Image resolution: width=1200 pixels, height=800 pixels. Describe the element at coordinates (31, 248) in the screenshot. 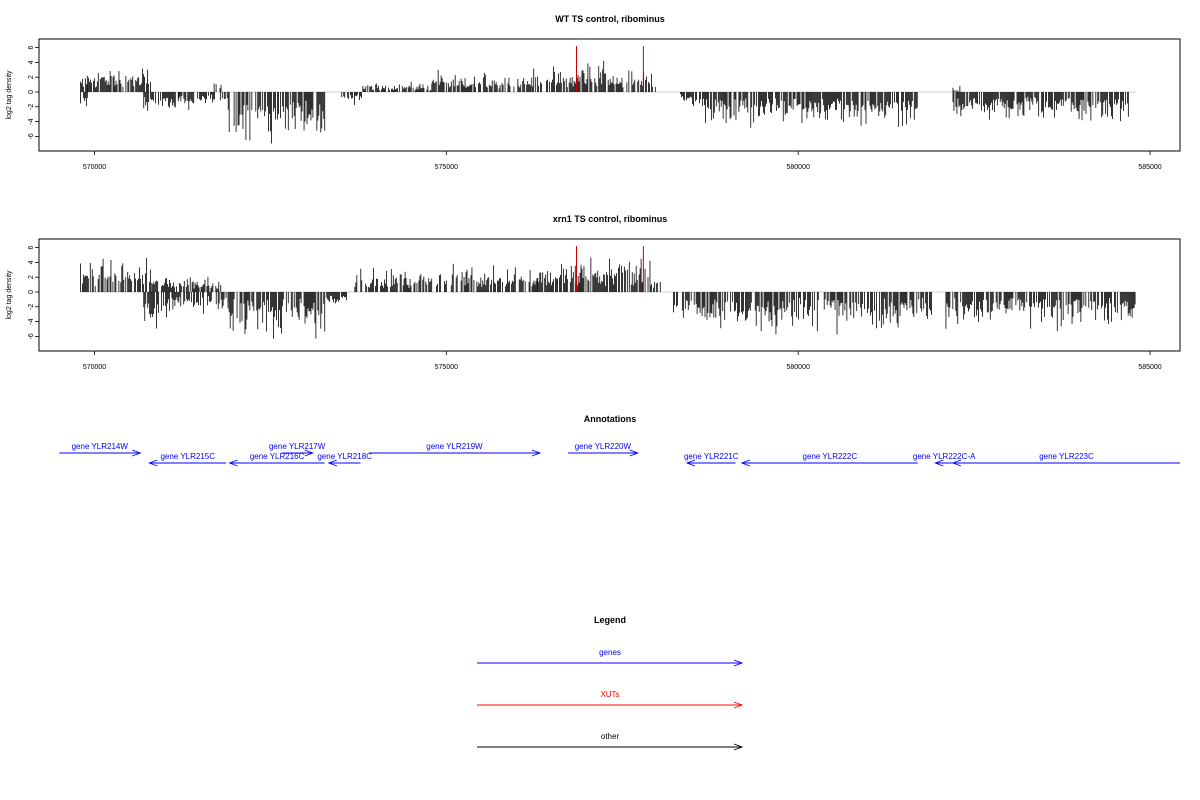

I see `xrn1-y-tick-label: 6` at that location.